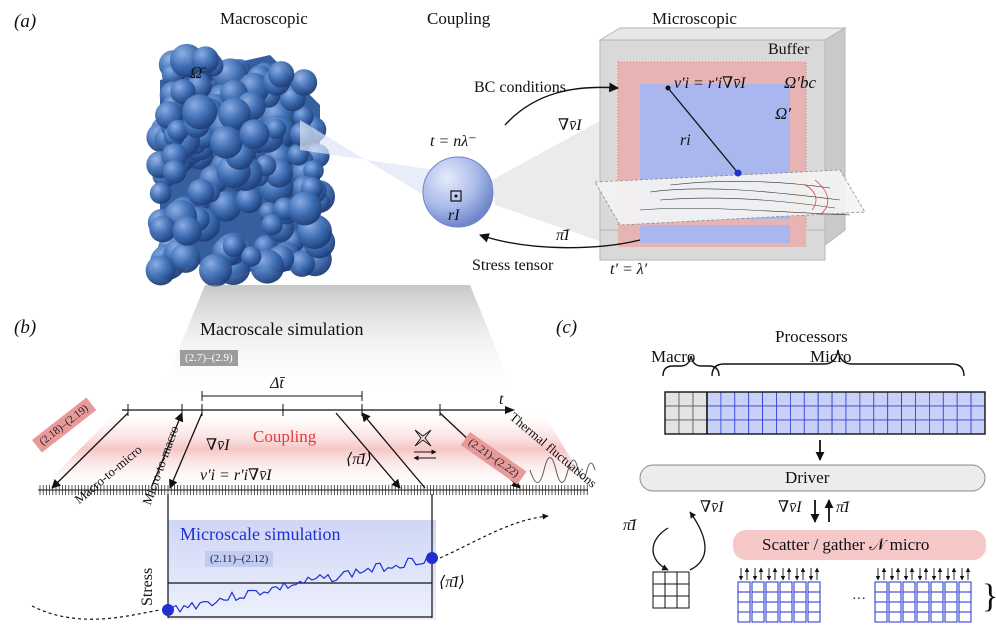 The height and width of the screenshot is (628, 996). Describe the element at coordinates (454, 215) in the screenshot. I see `r-I-label: rI` at that location.